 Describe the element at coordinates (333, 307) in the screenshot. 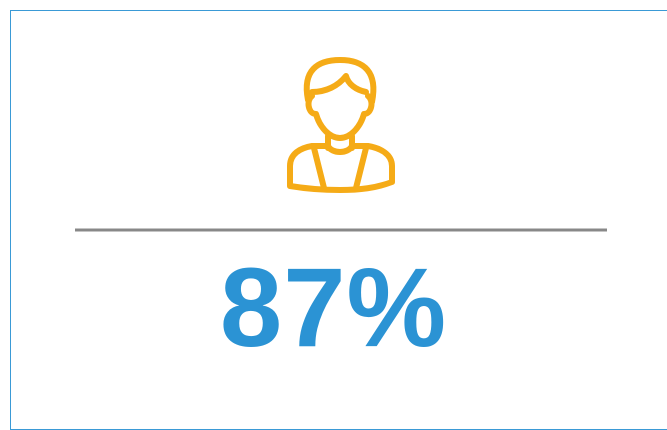

I see `stat-value: 87%` at that location.